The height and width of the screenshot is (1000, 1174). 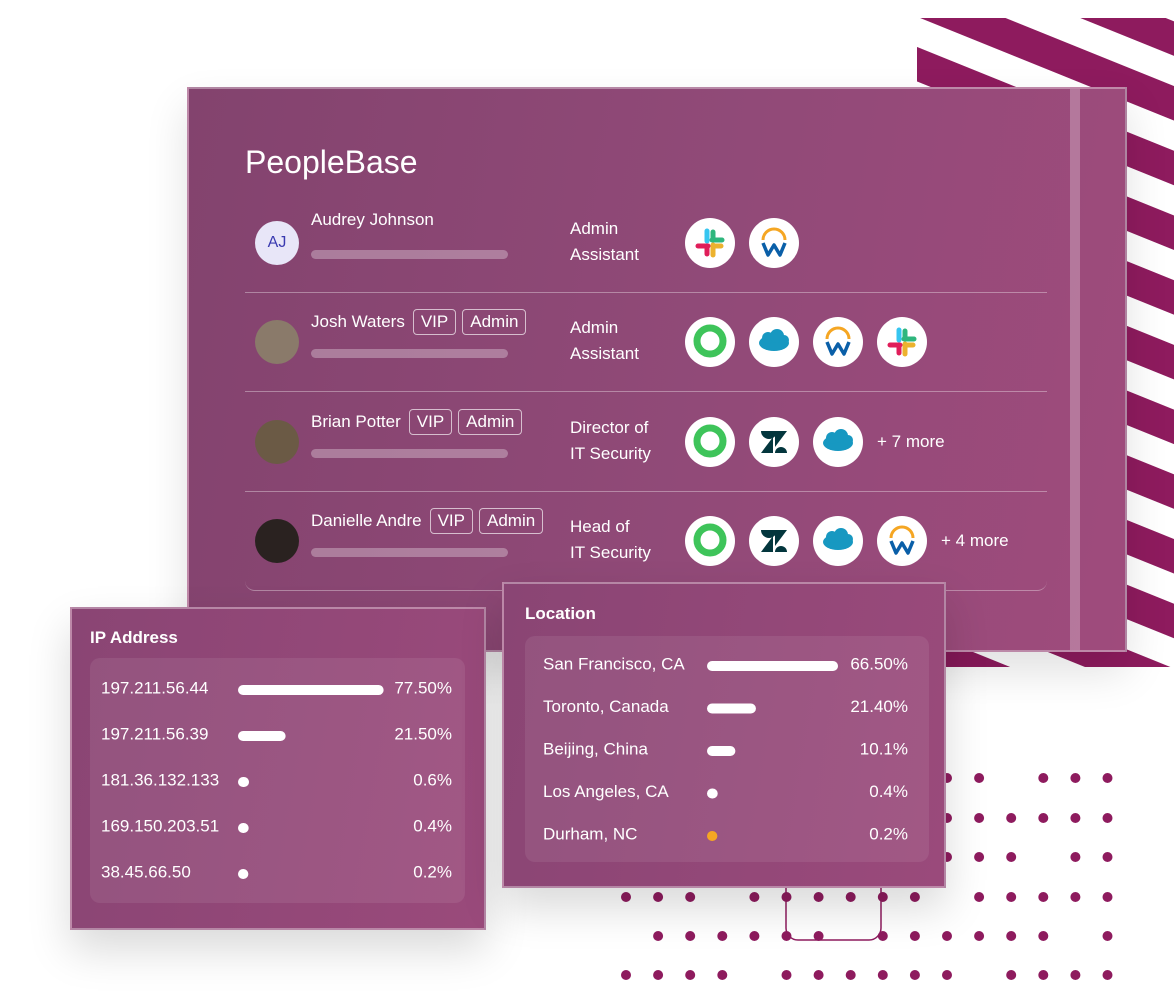 What do you see at coordinates (595, 748) in the screenshot?
I see `item-label: Beijing, China` at bounding box center [595, 748].